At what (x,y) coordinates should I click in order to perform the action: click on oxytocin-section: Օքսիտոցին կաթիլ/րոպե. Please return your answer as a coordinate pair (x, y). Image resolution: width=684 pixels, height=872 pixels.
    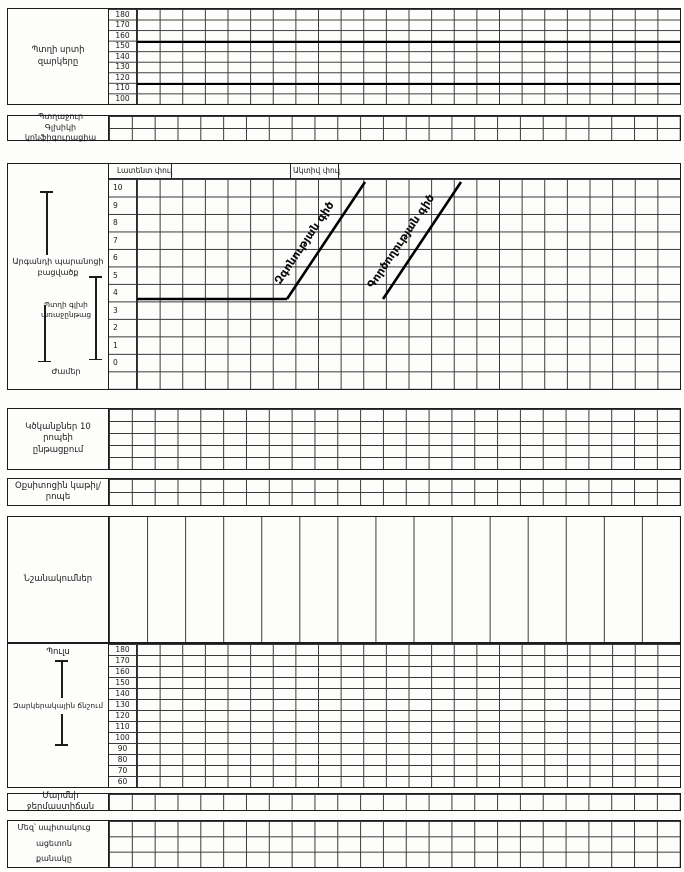
    Looking at the image, I should click on (344, 492).